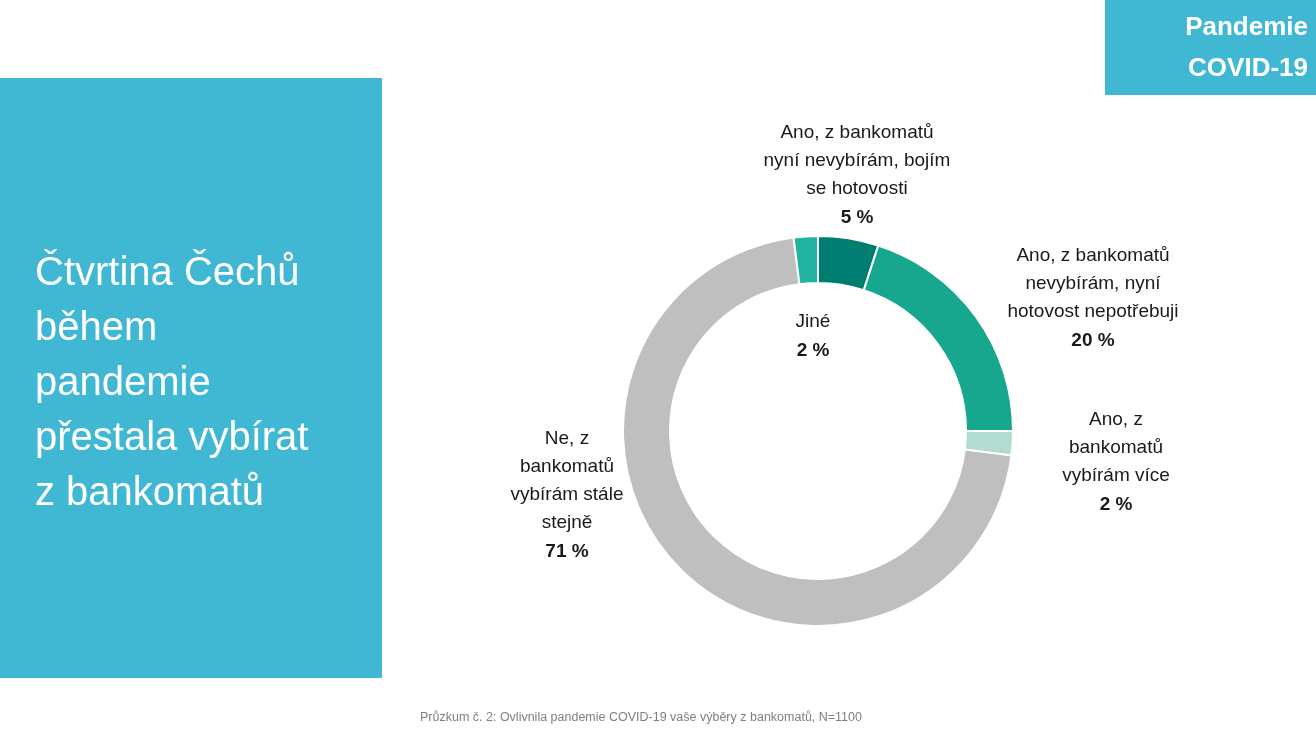 This screenshot has height=743, width=1316. I want to click on slice-label: Jiné, so click(813, 320).